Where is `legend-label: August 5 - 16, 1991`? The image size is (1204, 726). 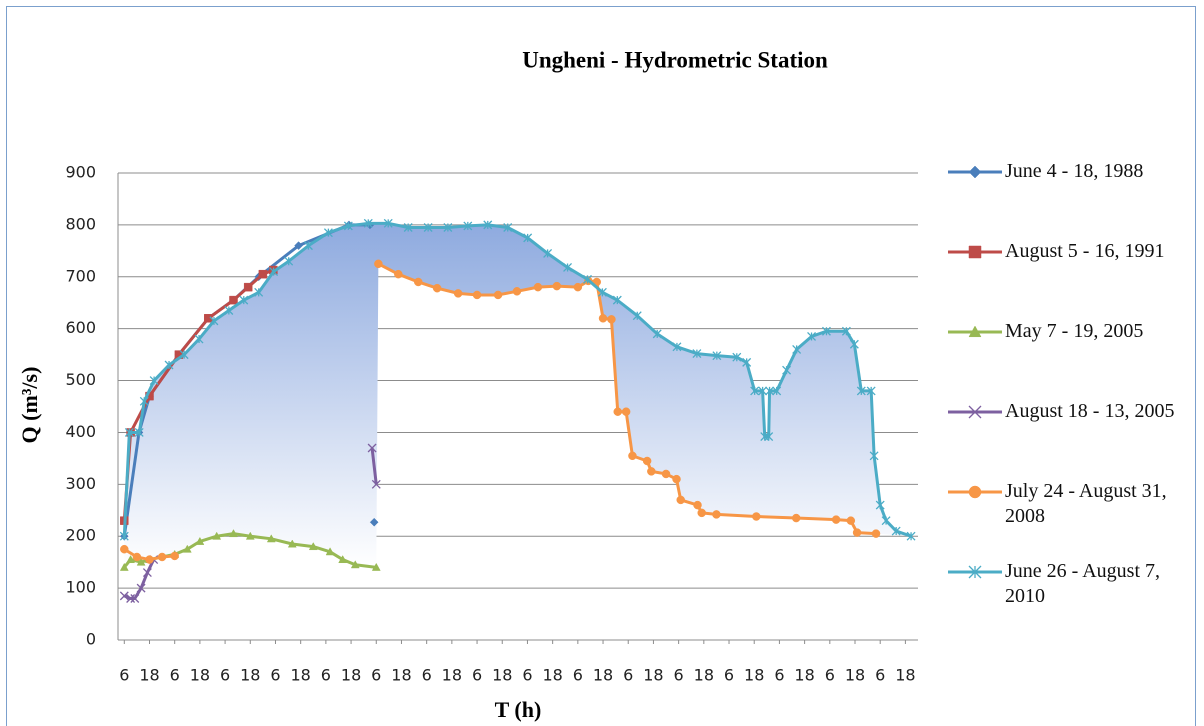 legend-label: August 5 - 16, 1991 is located at coordinates (1085, 251).